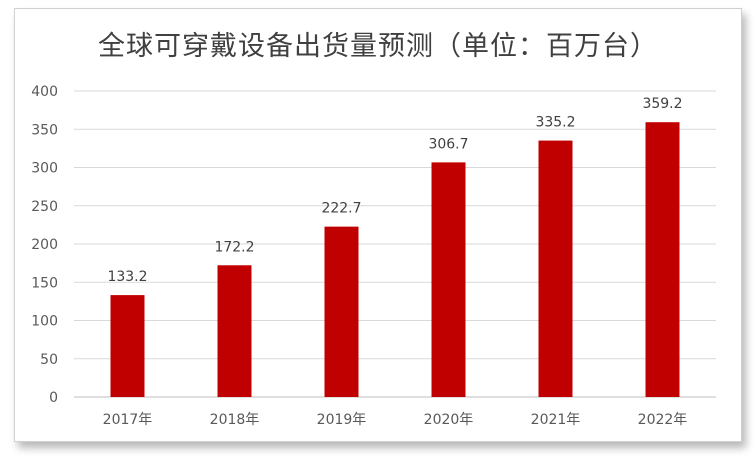 The width and height of the screenshot is (756, 460). Describe the element at coordinates (378, 46) in the screenshot. I see `chart-title: 全球可穿戴设备出货量预测（单位：百万台）` at that location.